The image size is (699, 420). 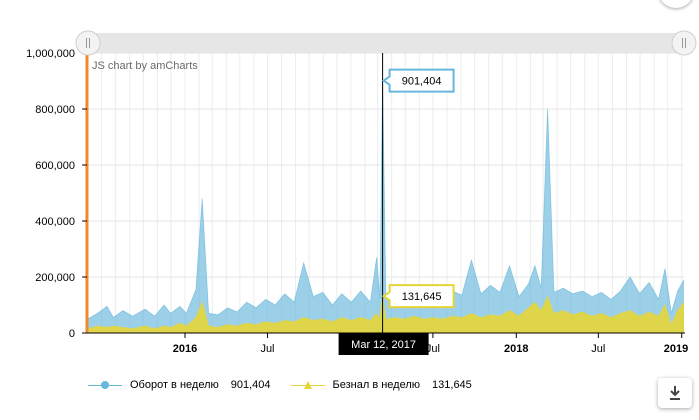 I want to click on legend-value: 901,404, so click(x=250, y=385).